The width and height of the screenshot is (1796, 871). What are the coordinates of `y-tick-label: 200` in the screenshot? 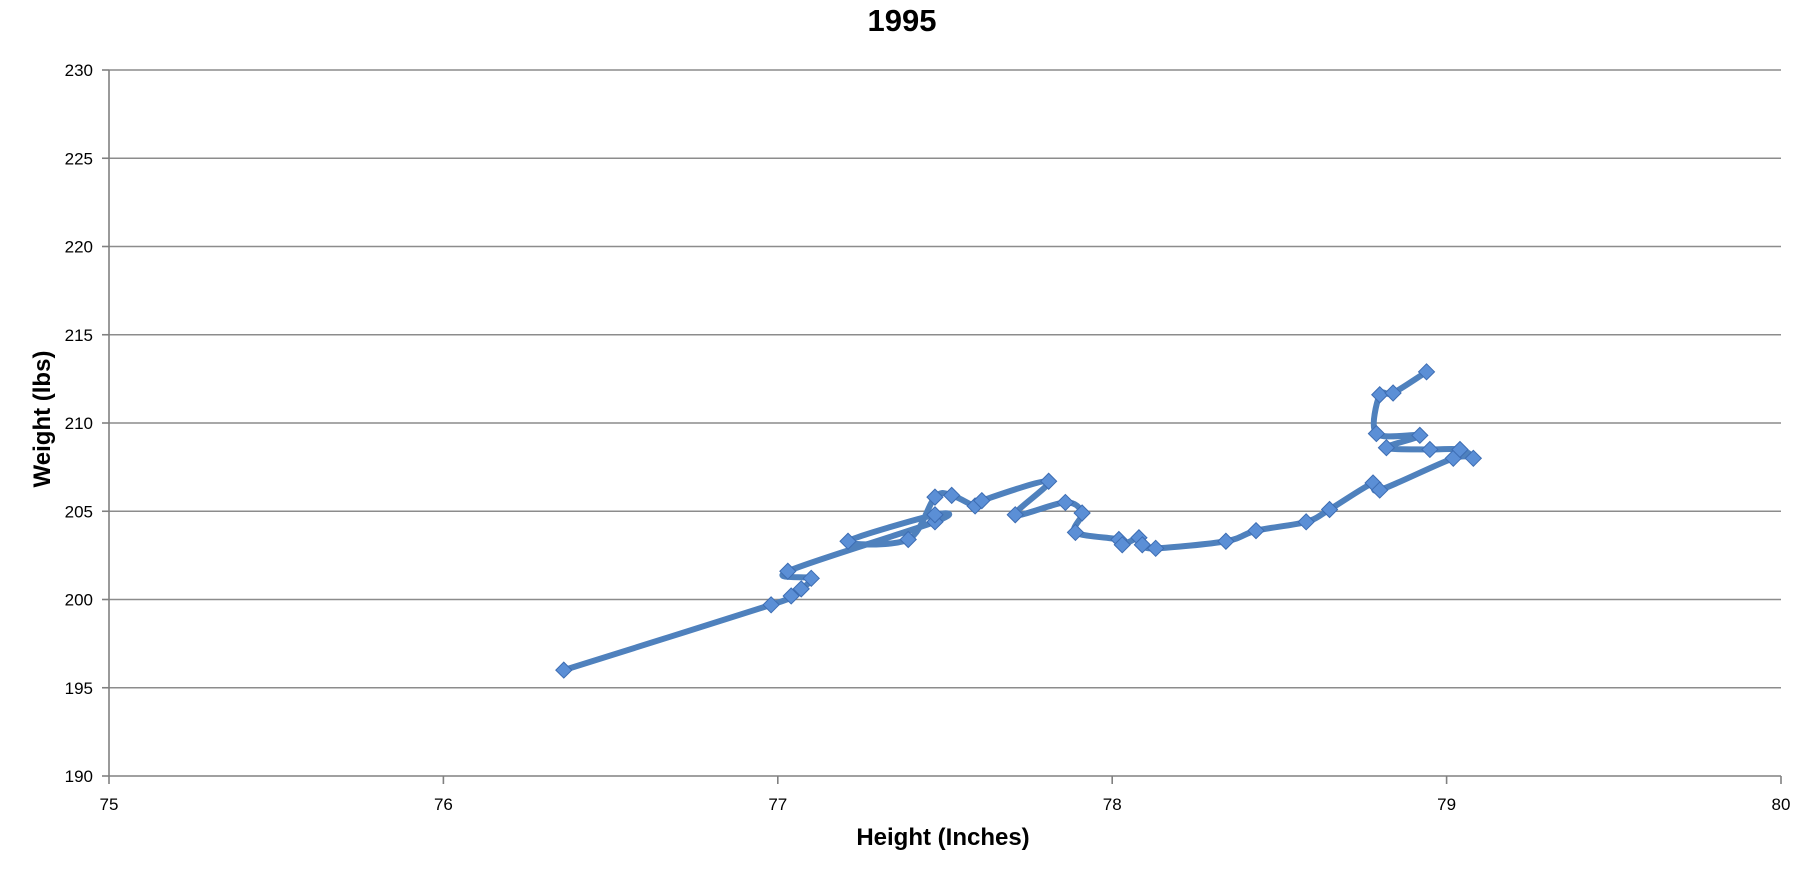 It's located at (79, 600).